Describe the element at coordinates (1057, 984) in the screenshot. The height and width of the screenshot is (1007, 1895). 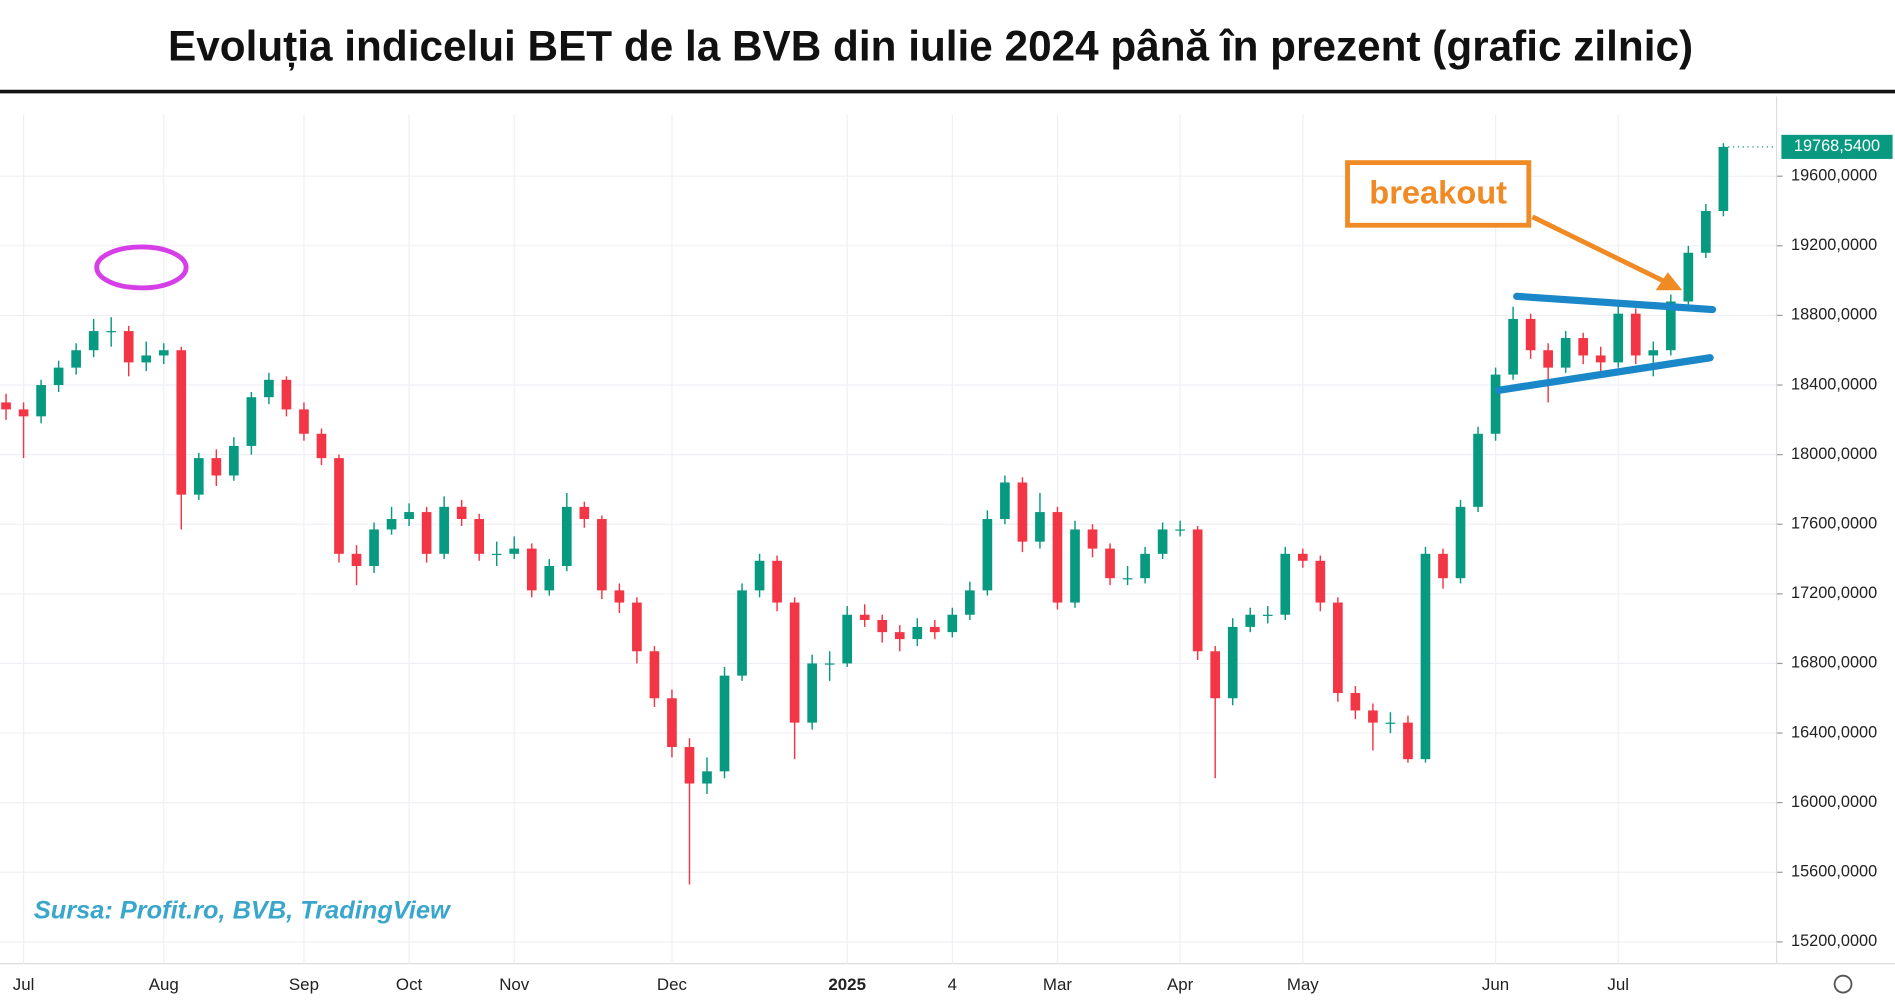
I see `x-tick-label: Mar` at that location.